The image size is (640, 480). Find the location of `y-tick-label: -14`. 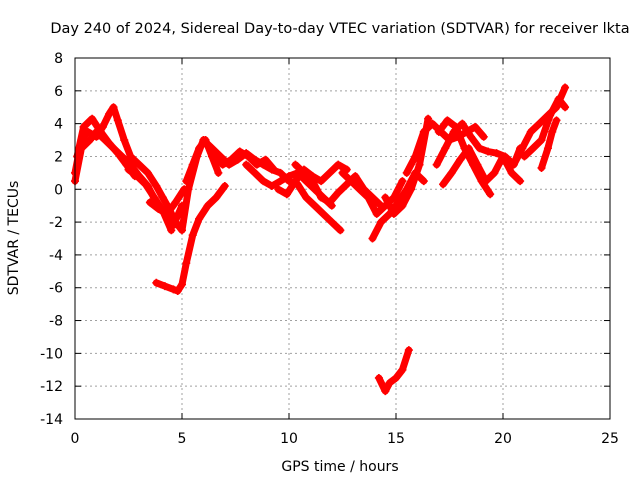

y-tick-label: -14 is located at coordinates (51, 420).